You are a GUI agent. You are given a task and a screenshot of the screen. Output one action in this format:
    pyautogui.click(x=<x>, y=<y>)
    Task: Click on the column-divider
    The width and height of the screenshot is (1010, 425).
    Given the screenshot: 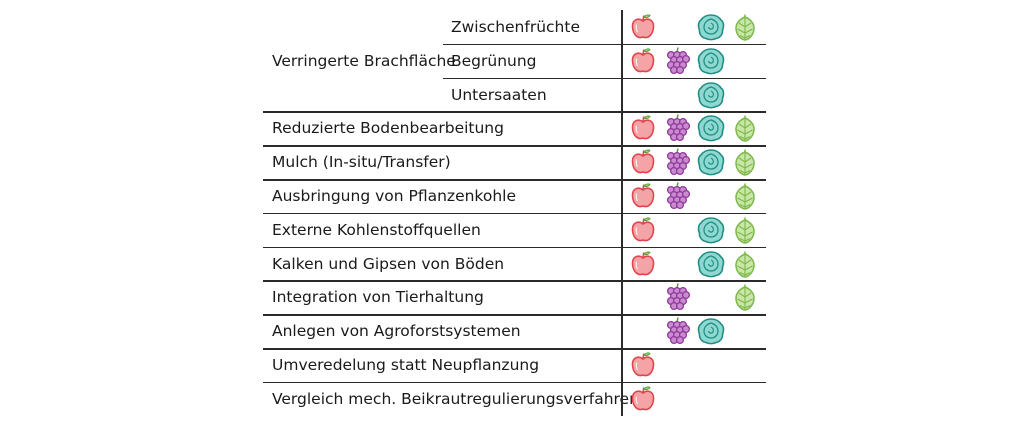 What is the action you would take?
    pyautogui.click(x=622, y=213)
    